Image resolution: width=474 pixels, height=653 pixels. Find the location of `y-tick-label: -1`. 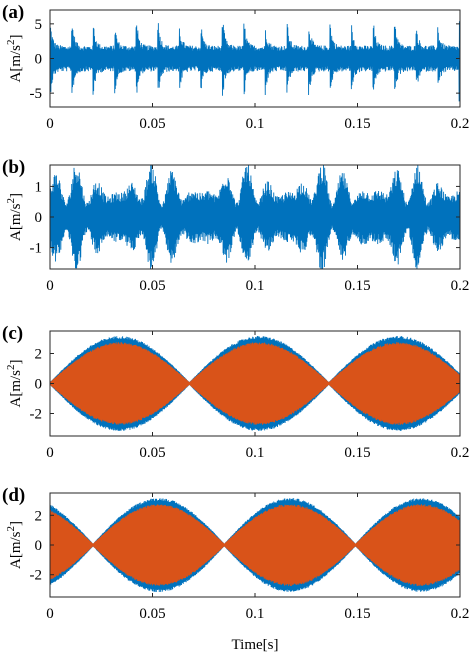

y-tick-label: -1 is located at coordinates (36, 249).